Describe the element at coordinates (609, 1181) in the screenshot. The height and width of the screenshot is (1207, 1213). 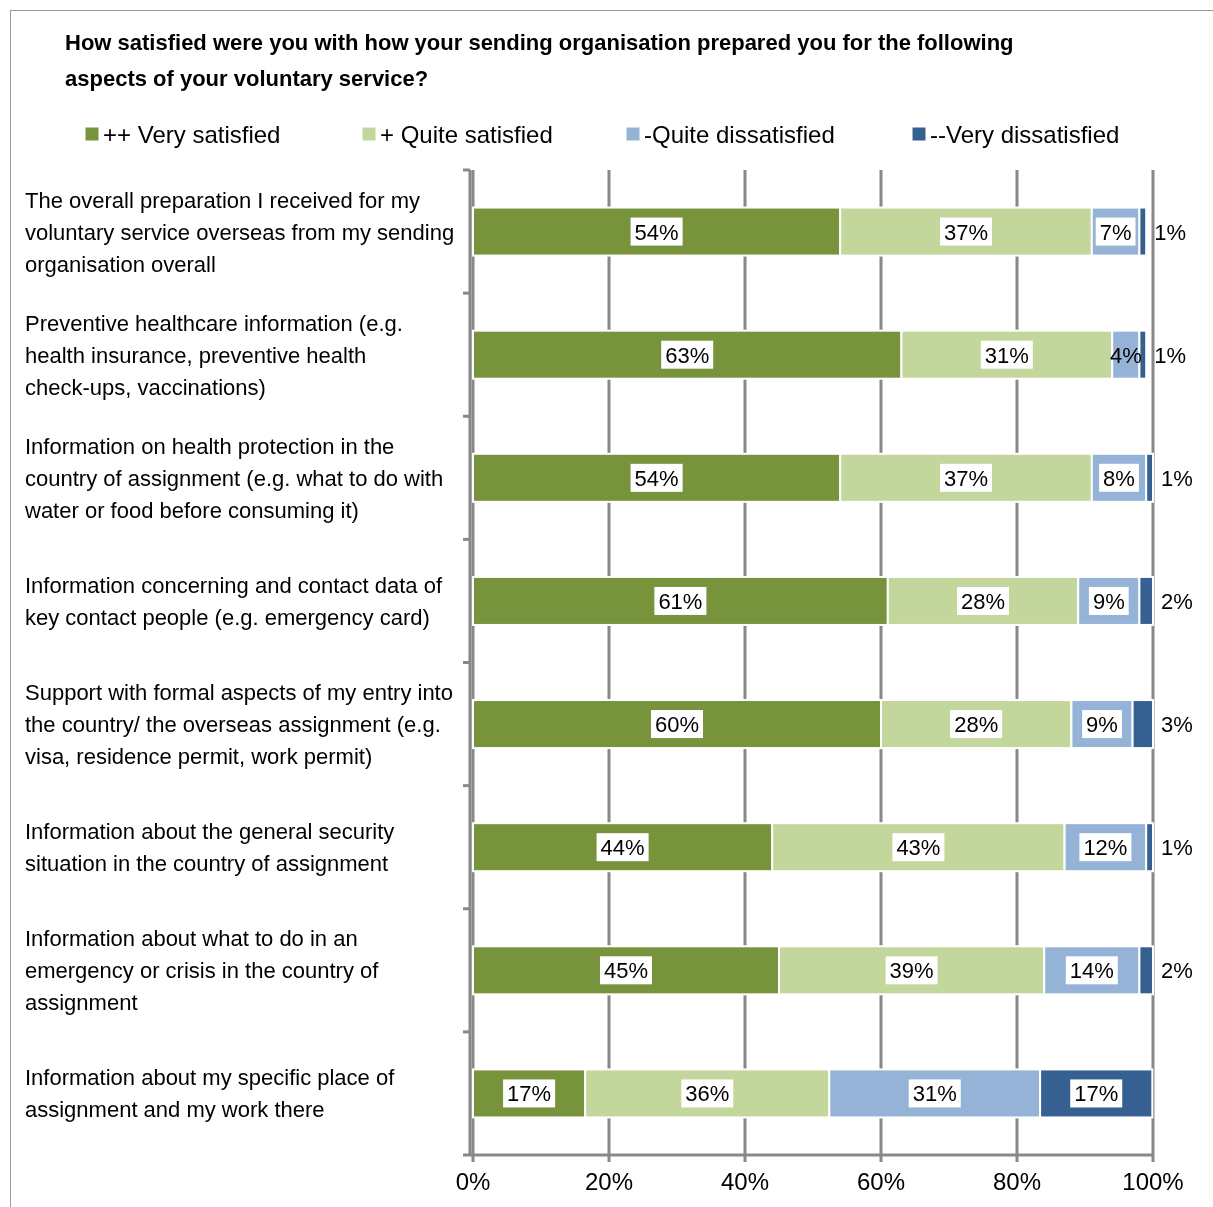
I see `x-tick-label: 20%` at that location.